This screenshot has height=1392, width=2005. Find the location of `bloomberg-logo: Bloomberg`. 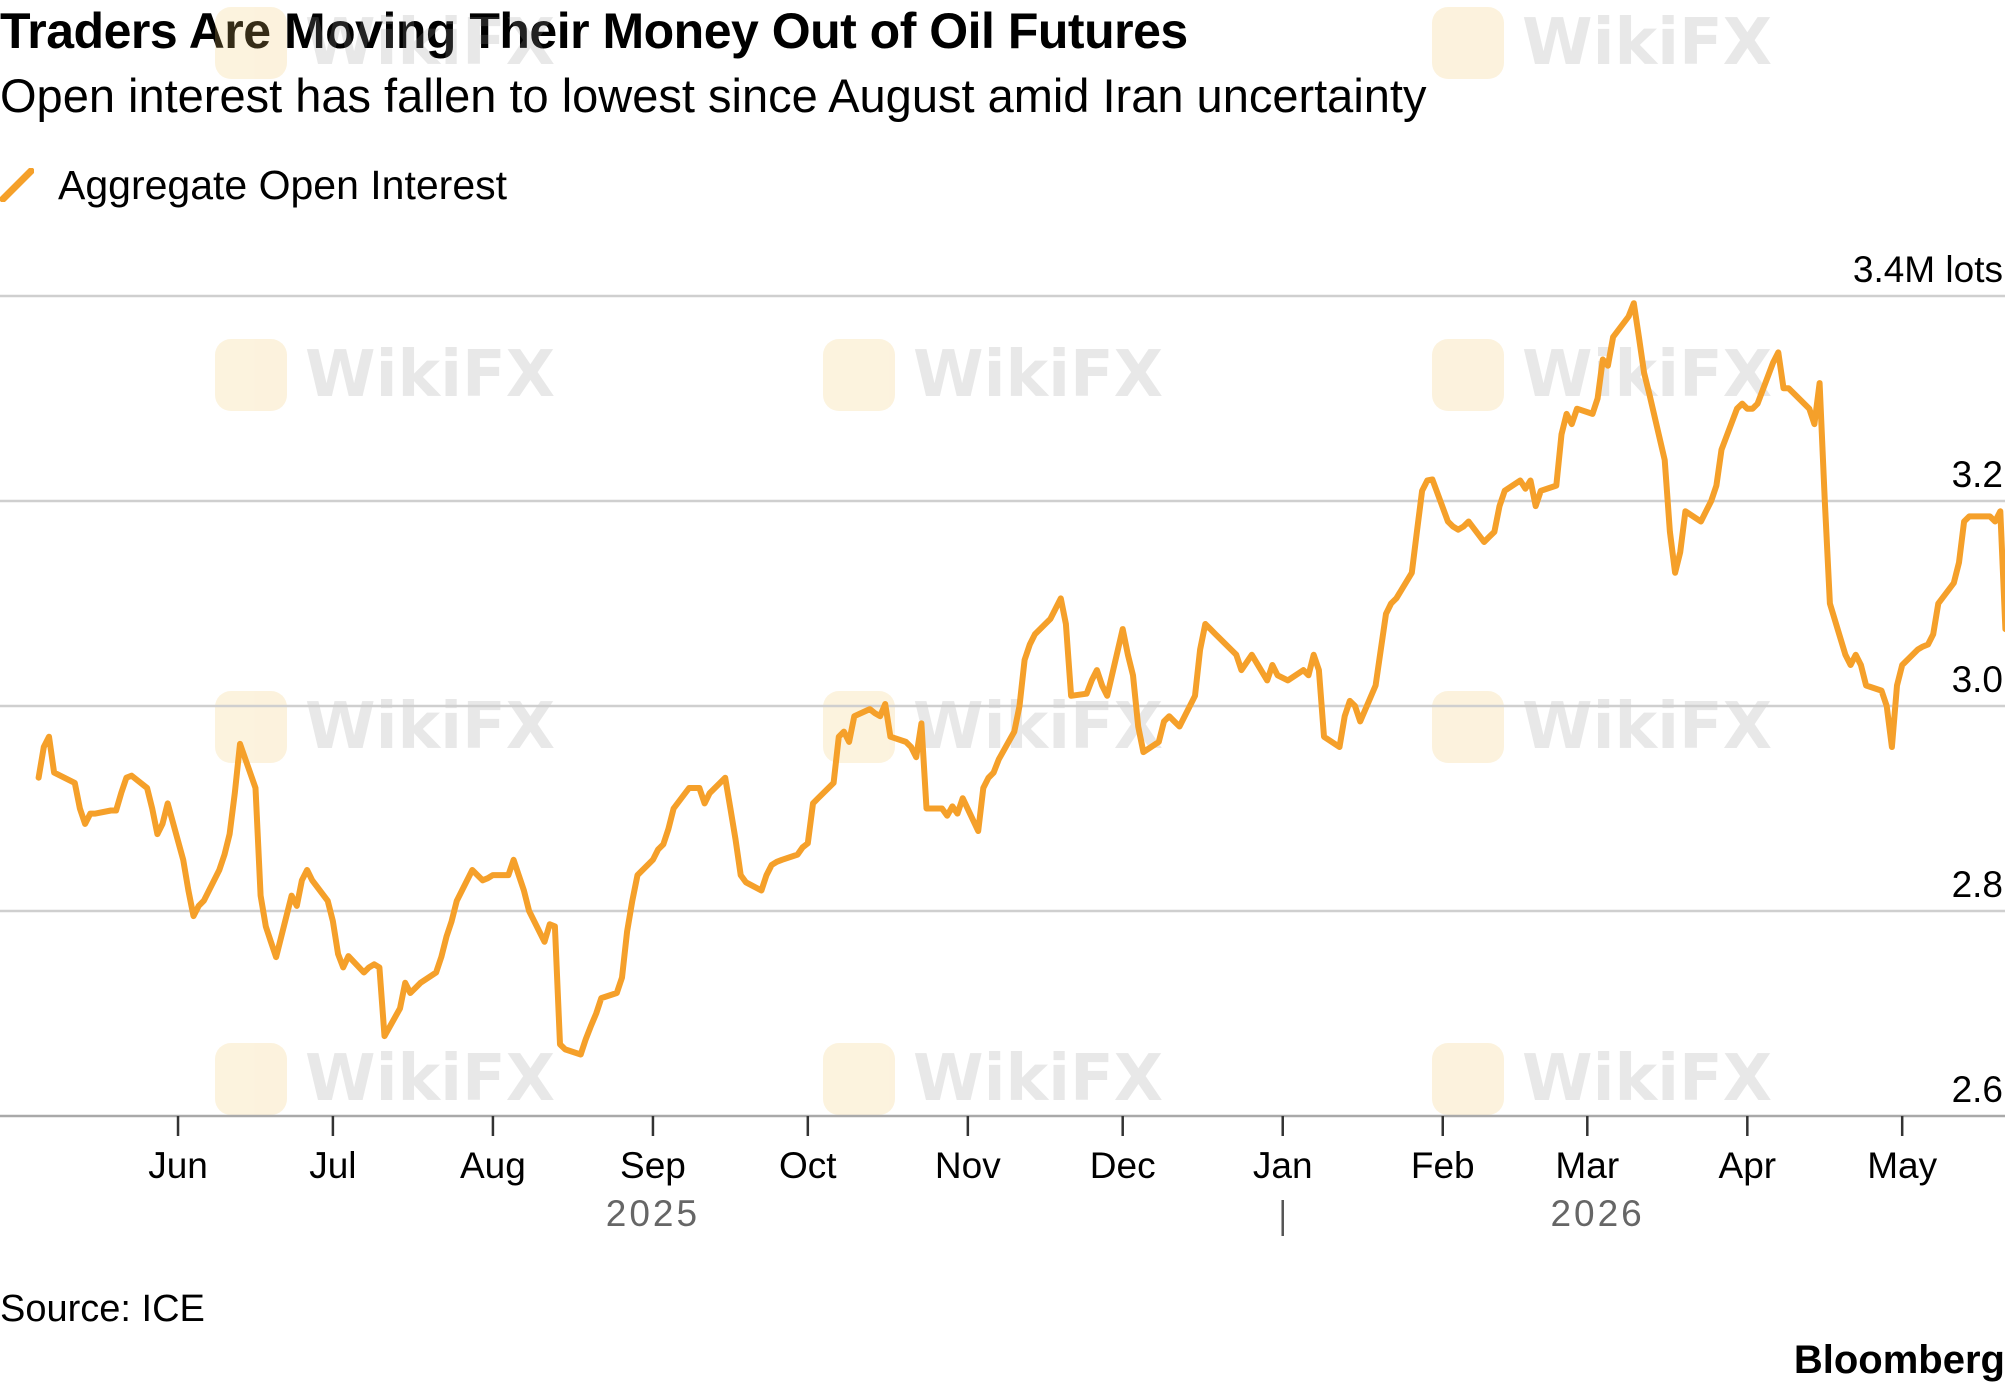

bloomberg-logo: Bloomberg is located at coordinates (1899, 1360).